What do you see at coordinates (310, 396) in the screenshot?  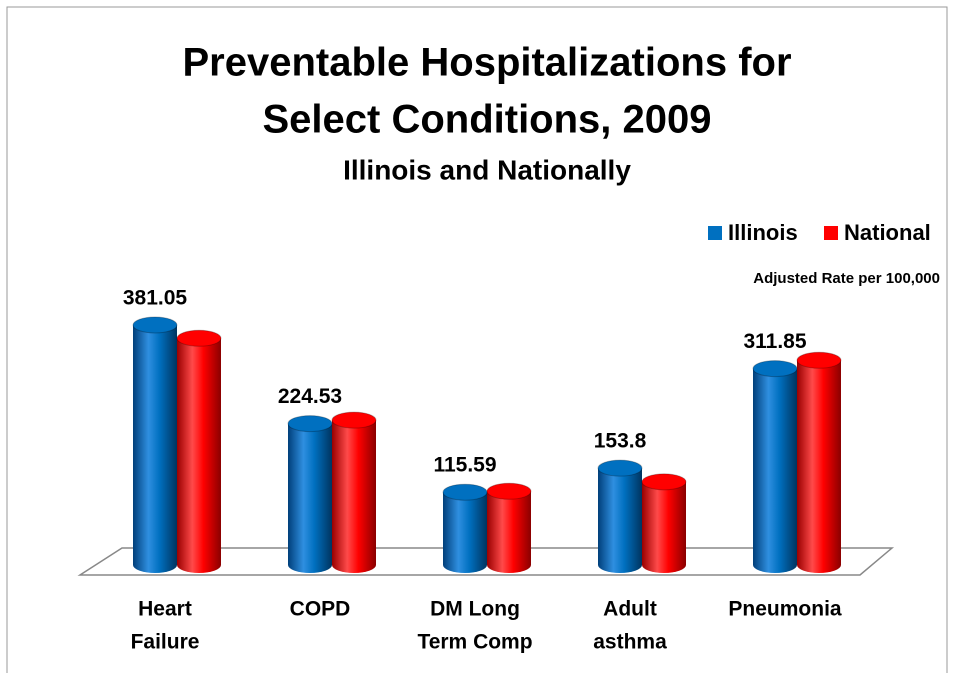 I see `data-label: 224.53` at bounding box center [310, 396].